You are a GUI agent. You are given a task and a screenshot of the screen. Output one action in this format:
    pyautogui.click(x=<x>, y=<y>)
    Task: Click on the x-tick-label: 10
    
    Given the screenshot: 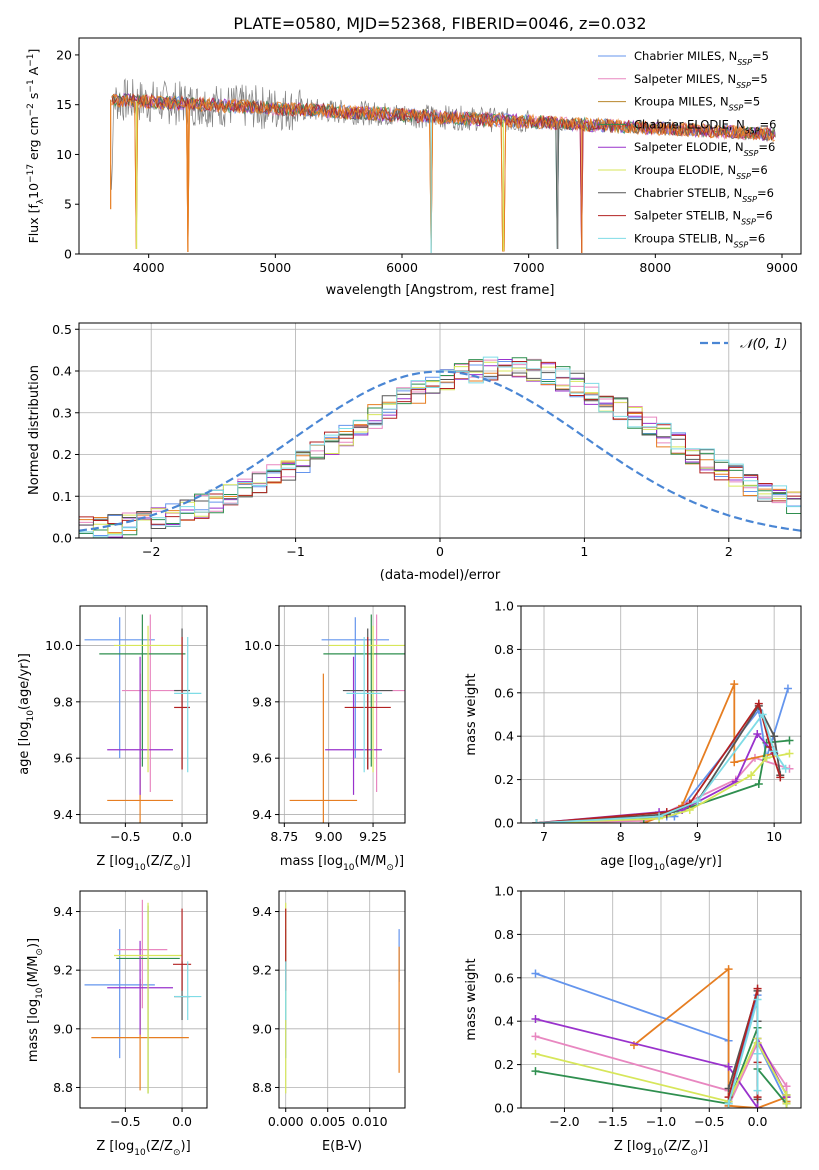 What is the action you would take?
    pyautogui.click(x=774, y=836)
    